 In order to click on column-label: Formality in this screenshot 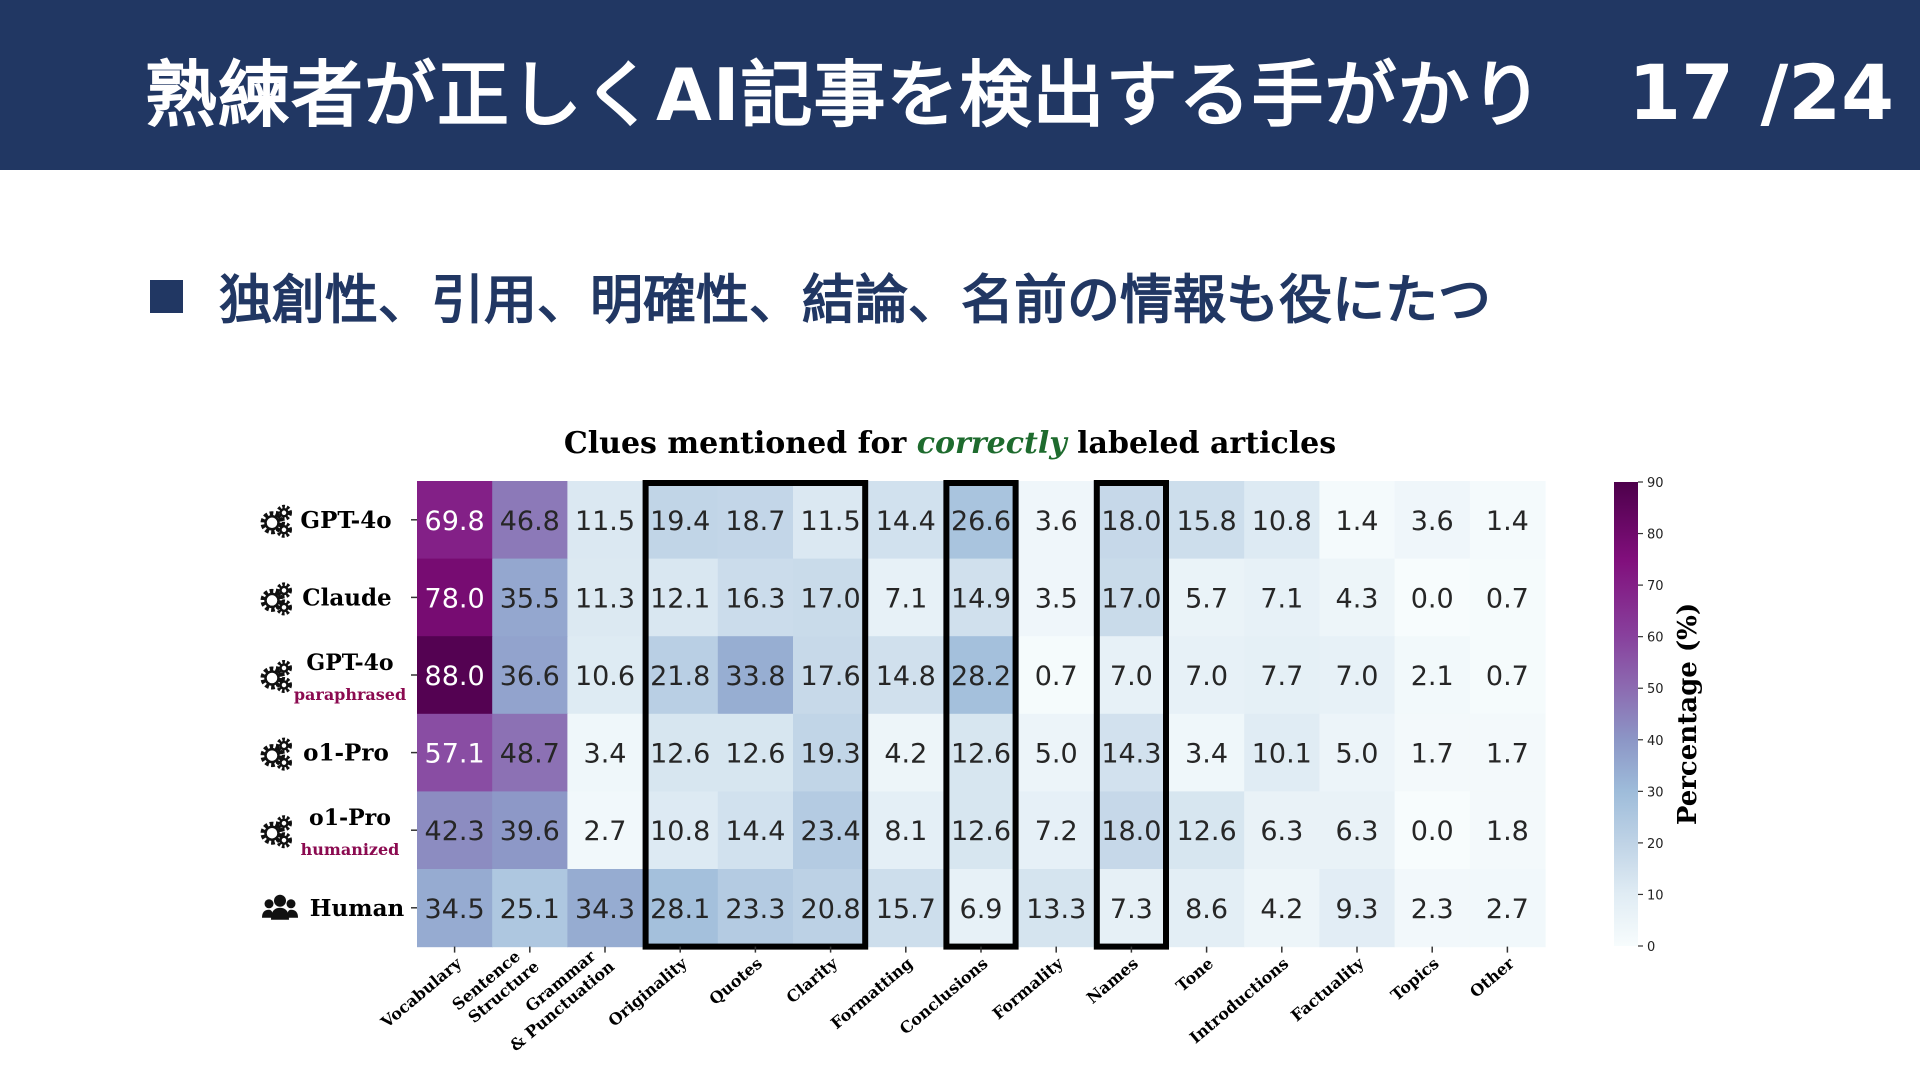, I will do `click(1028, 988)`.